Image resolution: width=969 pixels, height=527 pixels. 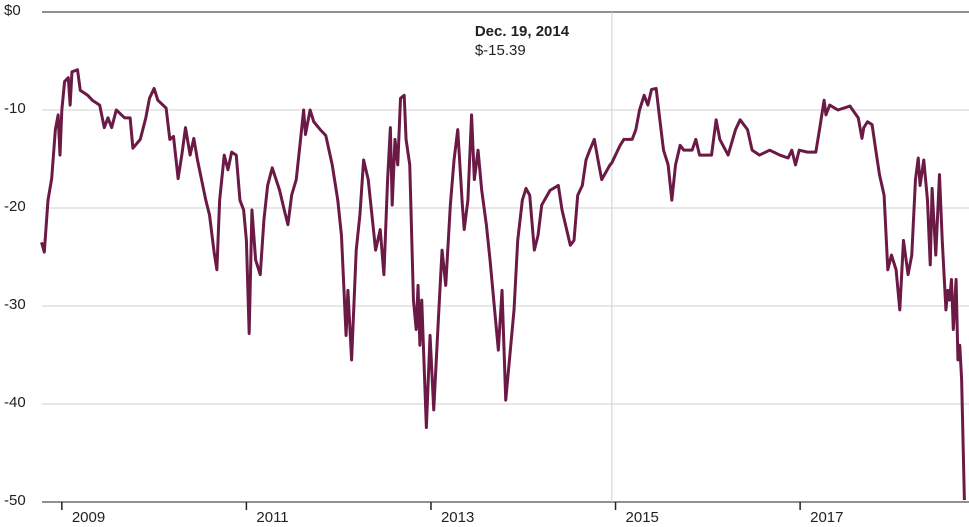 What do you see at coordinates (15, 500) in the screenshot?
I see `y-tick-label: -50` at bounding box center [15, 500].